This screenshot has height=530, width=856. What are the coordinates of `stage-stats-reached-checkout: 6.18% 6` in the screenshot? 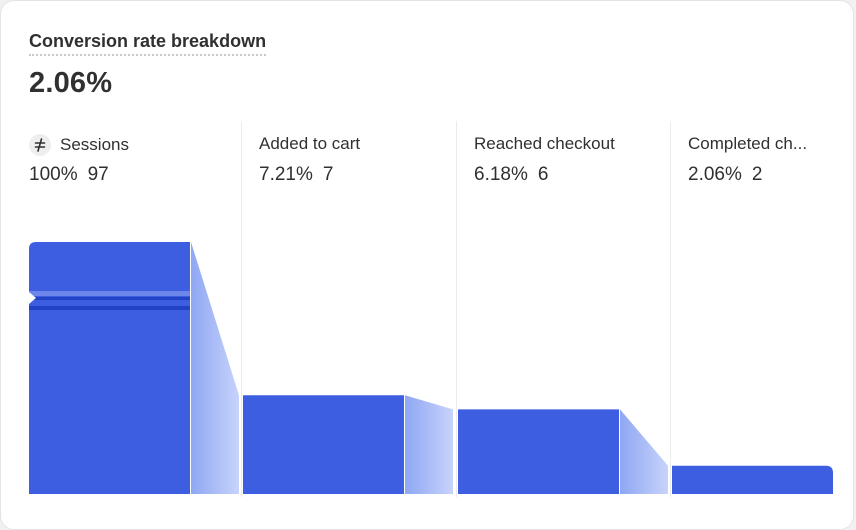 It's located at (511, 175).